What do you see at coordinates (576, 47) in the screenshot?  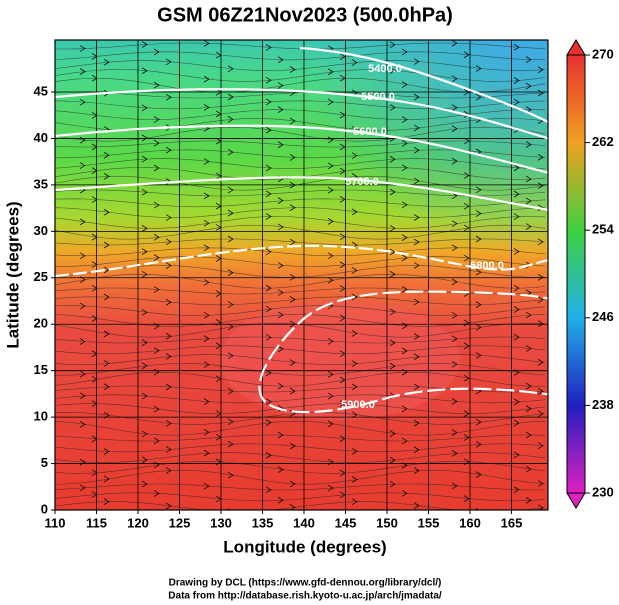 I see `colorbar-extend-top` at bounding box center [576, 47].